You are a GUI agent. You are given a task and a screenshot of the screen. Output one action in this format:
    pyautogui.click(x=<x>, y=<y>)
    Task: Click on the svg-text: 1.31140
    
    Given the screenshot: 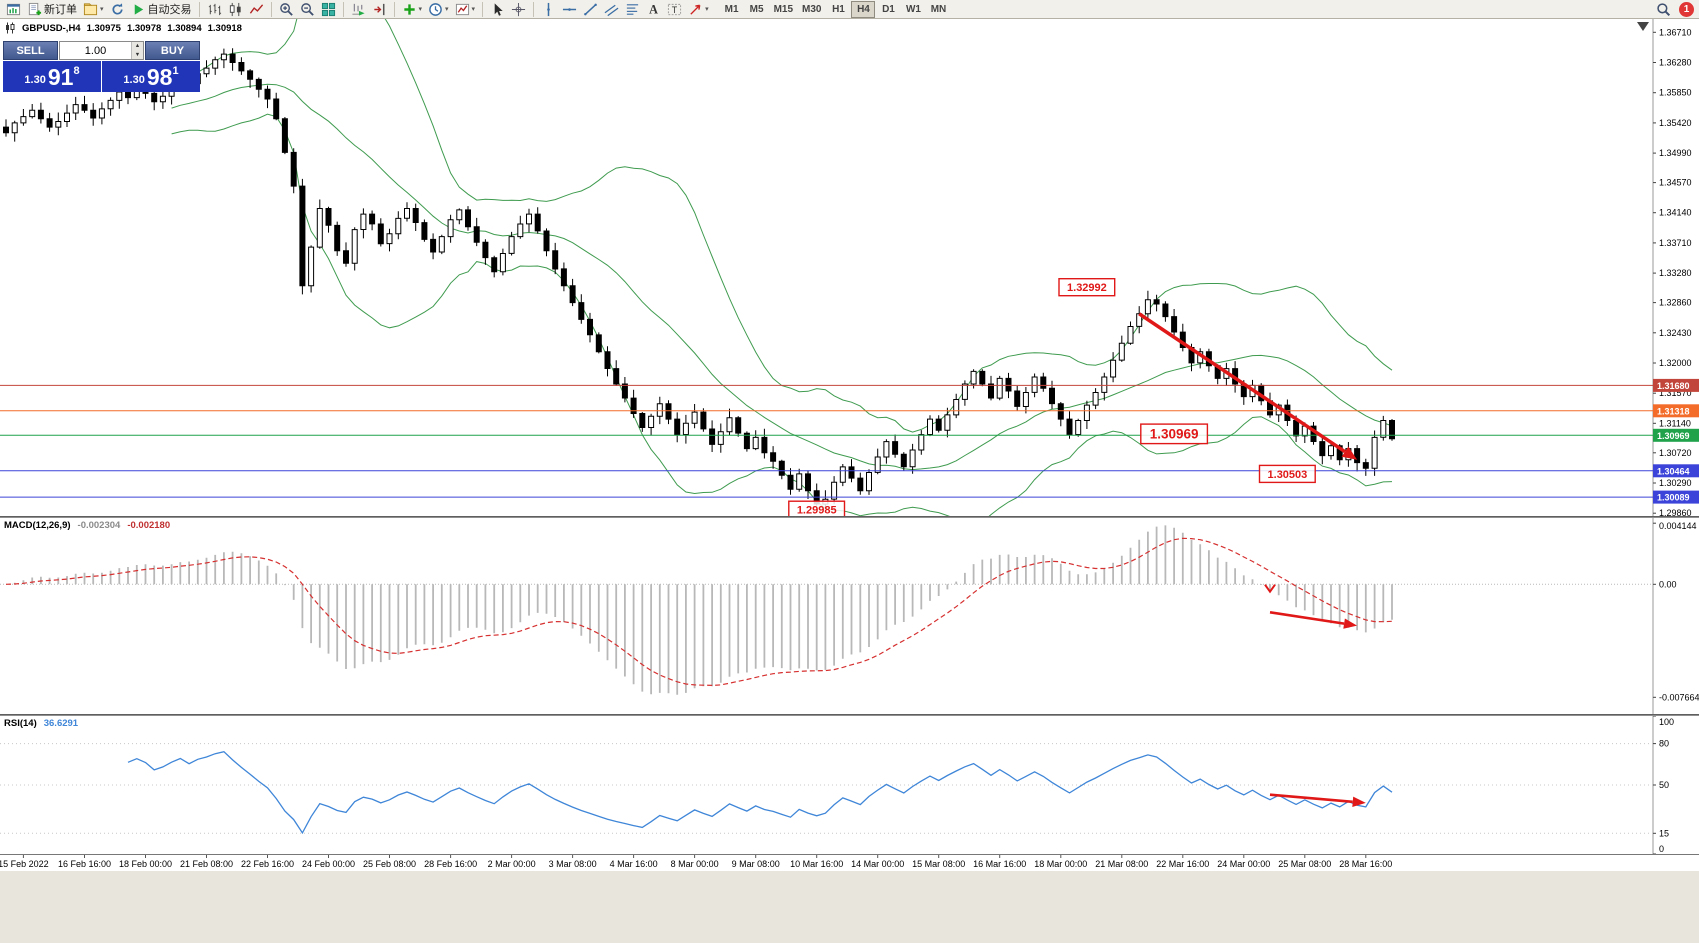 What is the action you would take?
    pyautogui.click(x=1675, y=423)
    